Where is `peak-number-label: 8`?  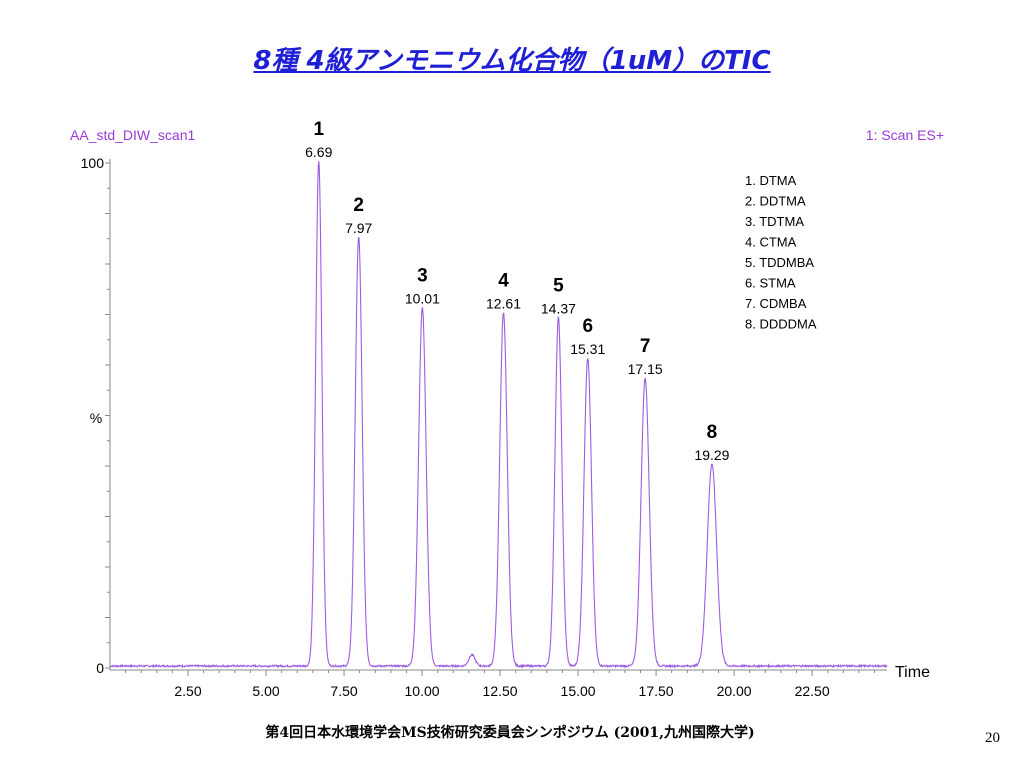 peak-number-label: 8 is located at coordinates (712, 432).